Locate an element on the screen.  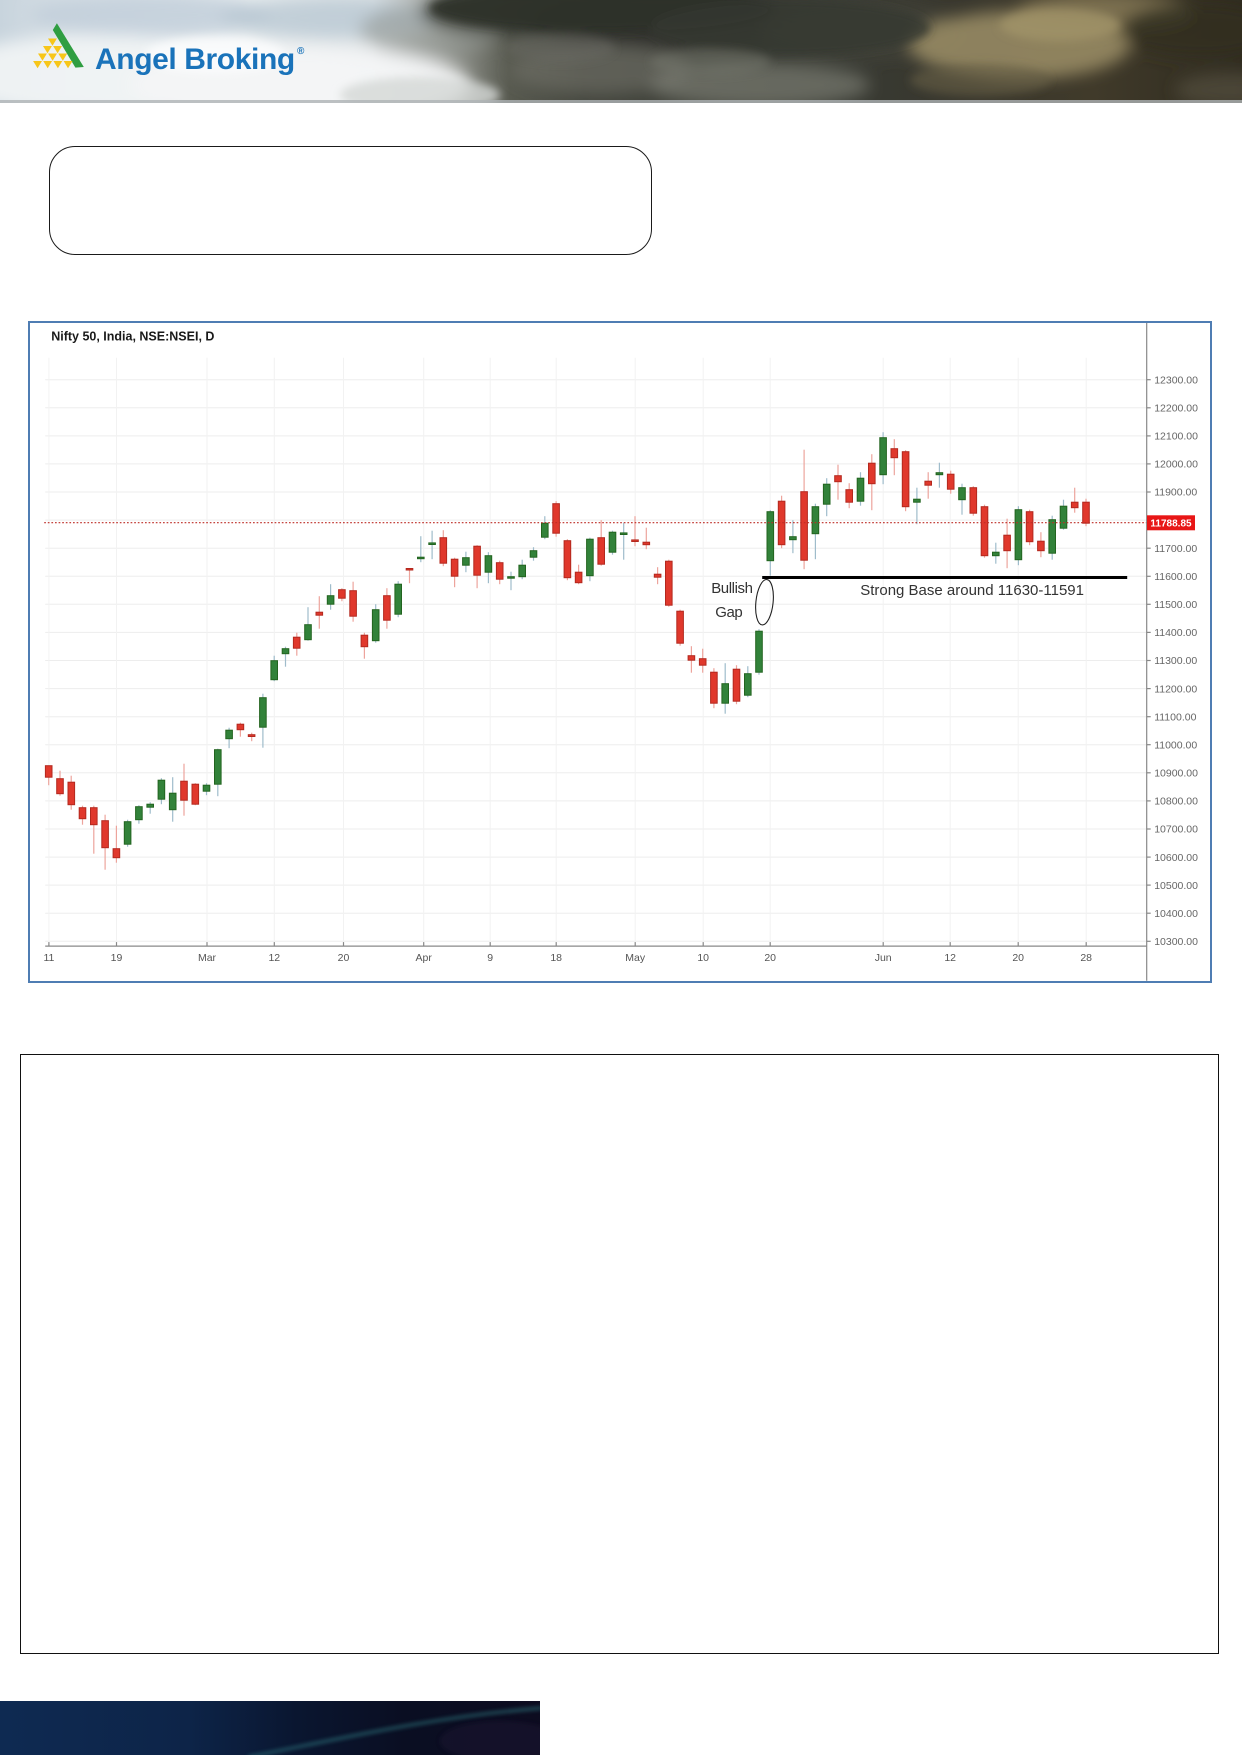
svg-text: 12200.00 is located at coordinates (1176, 408).